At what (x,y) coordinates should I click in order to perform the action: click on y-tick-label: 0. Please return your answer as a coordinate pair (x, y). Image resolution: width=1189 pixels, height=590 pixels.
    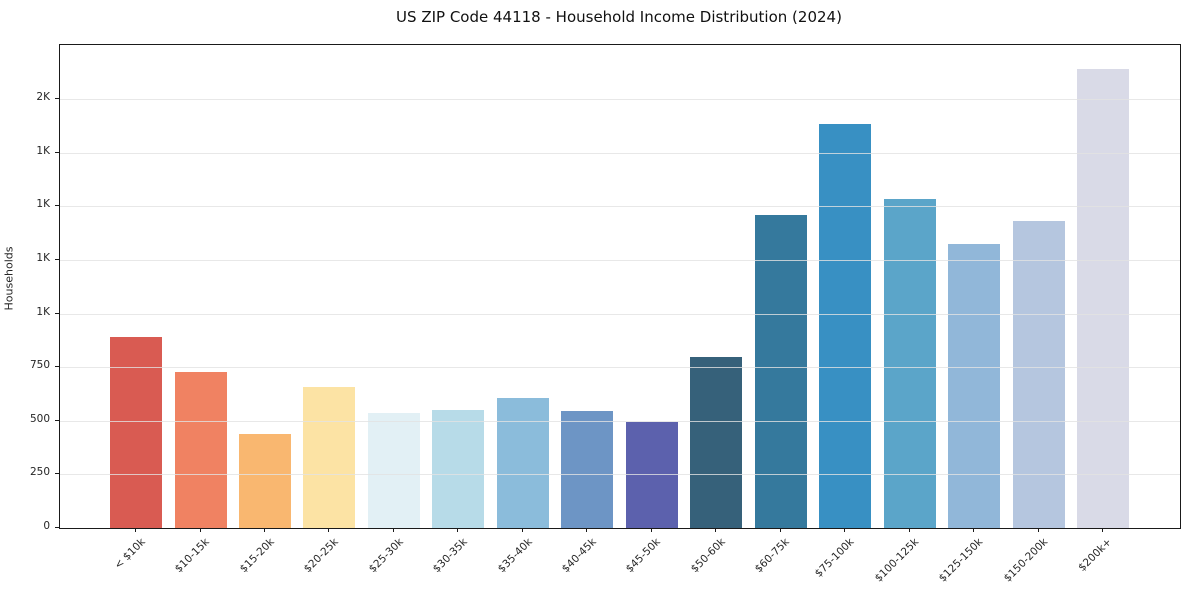
    Looking at the image, I should click on (46, 526).